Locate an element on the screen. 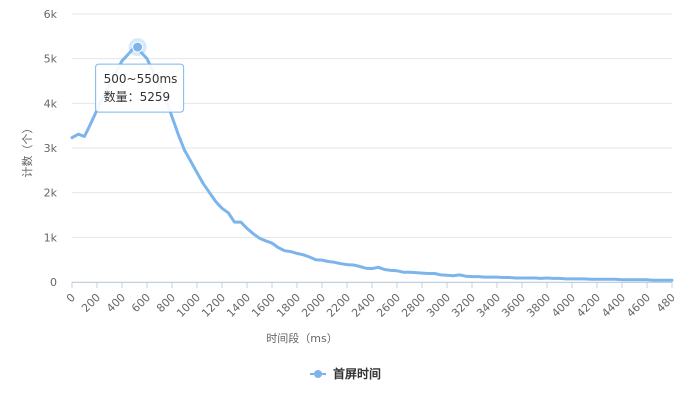 This screenshot has width=674, height=408. x-tick-label: 2800 is located at coordinates (413, 305).